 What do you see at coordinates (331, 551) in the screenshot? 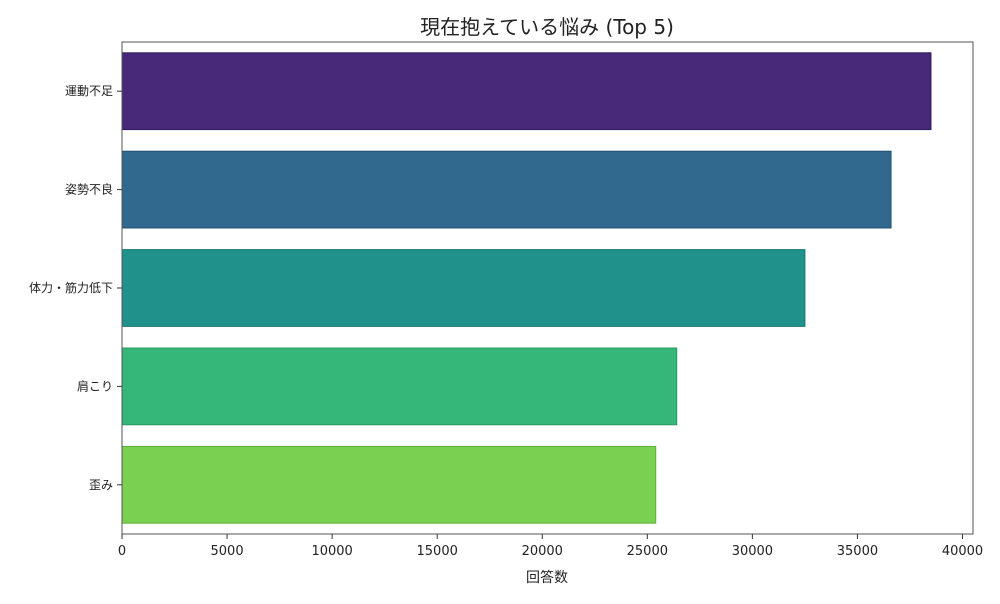
I see `x-tick-label-2: 10000` at bounding box center [331, 551].